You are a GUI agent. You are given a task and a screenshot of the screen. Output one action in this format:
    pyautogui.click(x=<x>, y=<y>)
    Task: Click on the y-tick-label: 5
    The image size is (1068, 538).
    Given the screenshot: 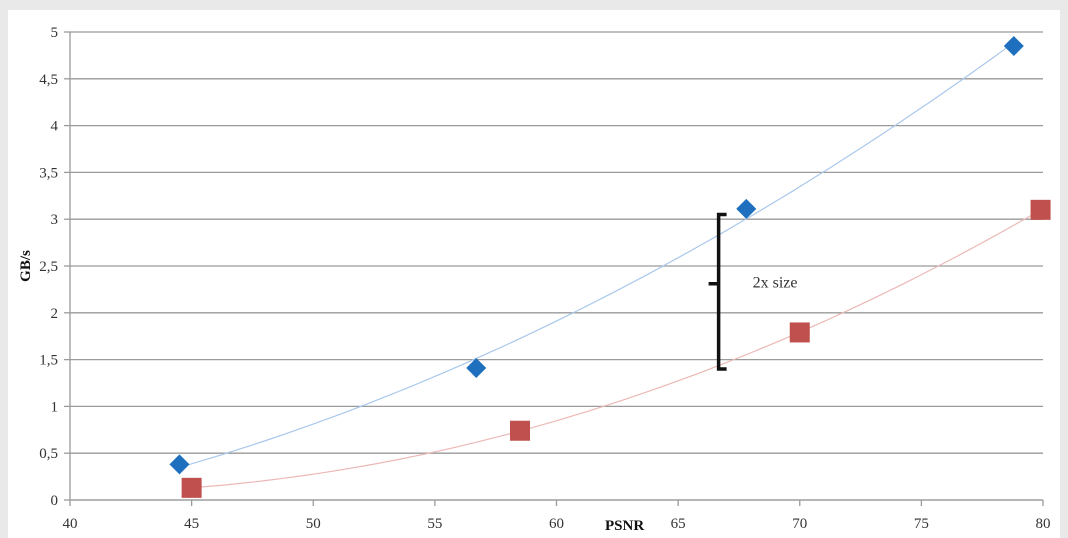 What is the action you would take?
    pyautogui.click(x=55, y=33)
    